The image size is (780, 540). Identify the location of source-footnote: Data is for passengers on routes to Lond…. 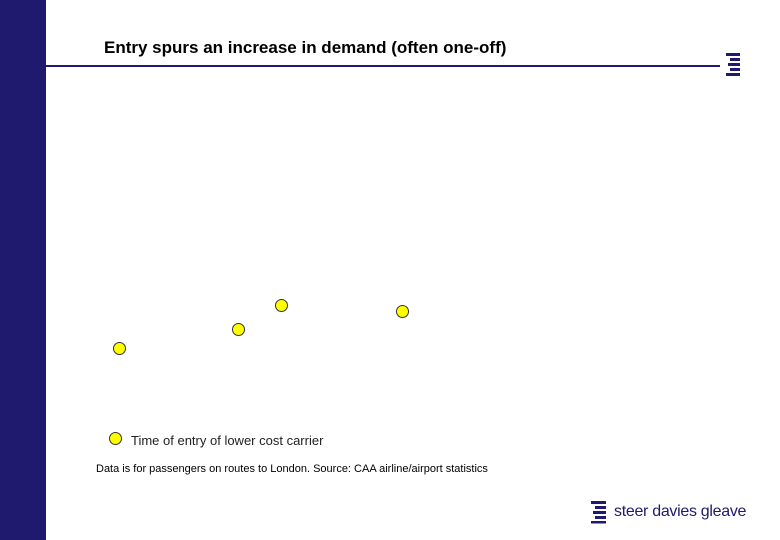
(292, 469).